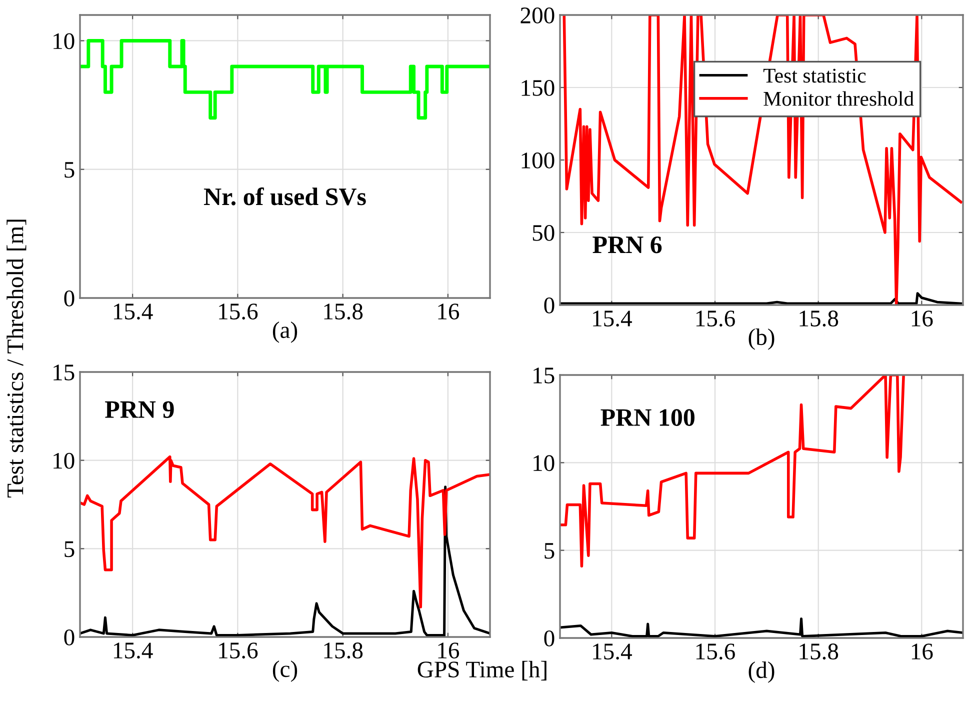 This screenshot has height=716, width=965. What do you see at coordinates (538, 160) in the screenshot?
I see `y-tick-label: 100` at bounding box center [538, 160].